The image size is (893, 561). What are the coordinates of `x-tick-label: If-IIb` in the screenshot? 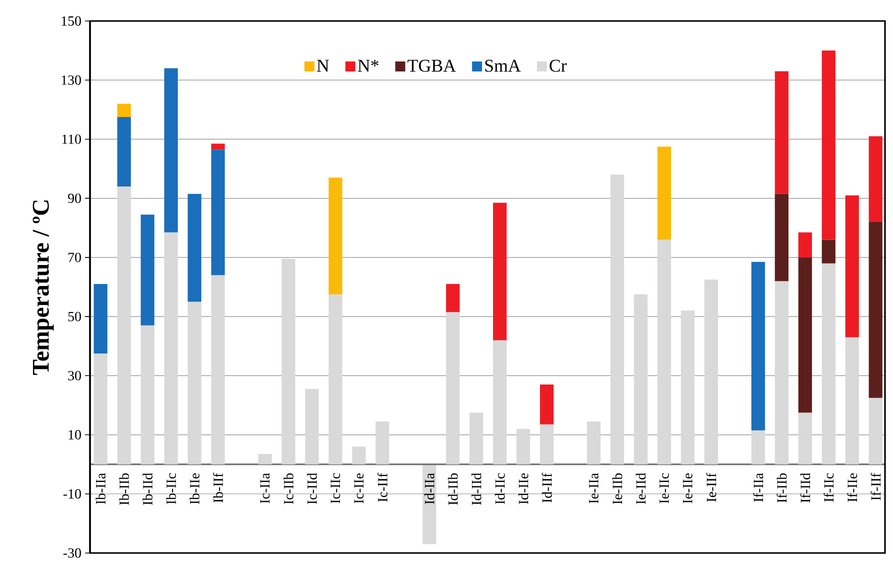 It's located at (781, 488).